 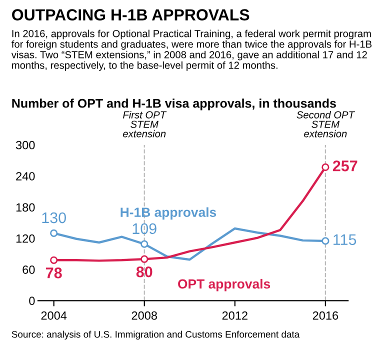 What do you see at coordinates (131, 14) in the screenshot?
I see `chart-title: OUTPACING H-1B APPROVALS` at bounding box center [131, 14].